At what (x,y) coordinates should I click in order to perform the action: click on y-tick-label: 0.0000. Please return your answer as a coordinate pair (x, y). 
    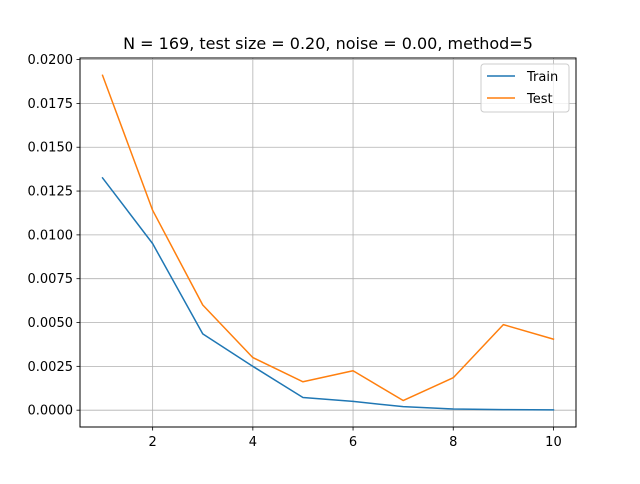
    Looking at the image, I should click on (51, 411).